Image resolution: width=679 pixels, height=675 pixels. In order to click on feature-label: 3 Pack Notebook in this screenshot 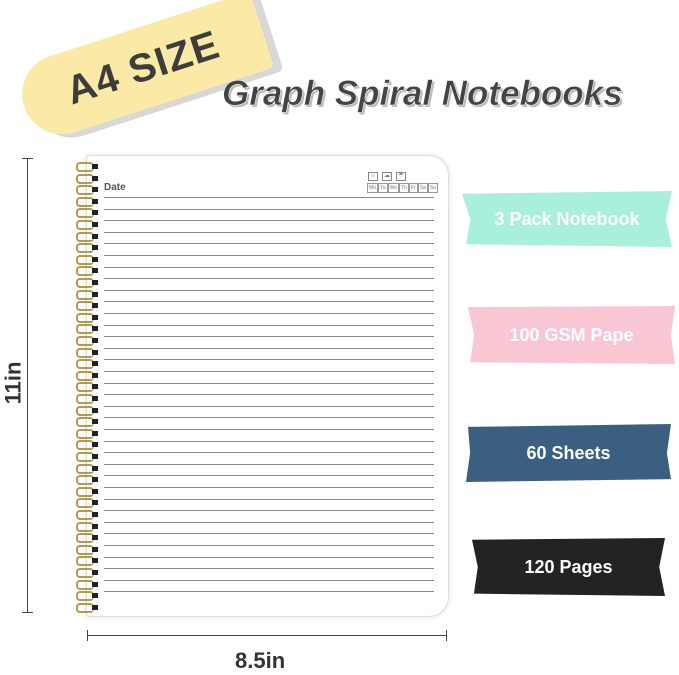, I will do `click(567, 218)`.